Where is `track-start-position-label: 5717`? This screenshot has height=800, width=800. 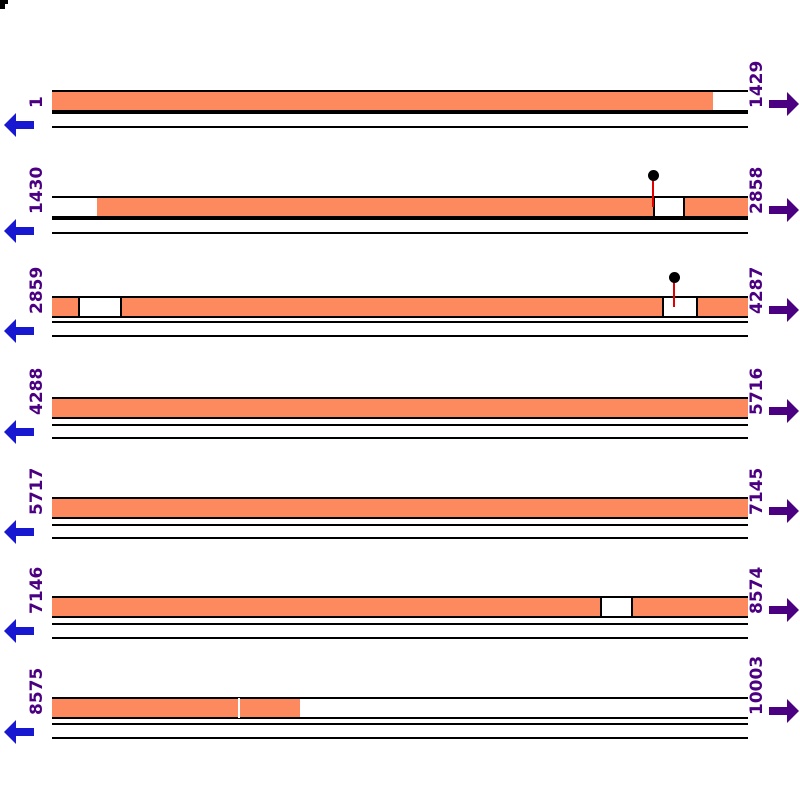
track-start-position-label: 5717 is located at coordinates (37, 491).